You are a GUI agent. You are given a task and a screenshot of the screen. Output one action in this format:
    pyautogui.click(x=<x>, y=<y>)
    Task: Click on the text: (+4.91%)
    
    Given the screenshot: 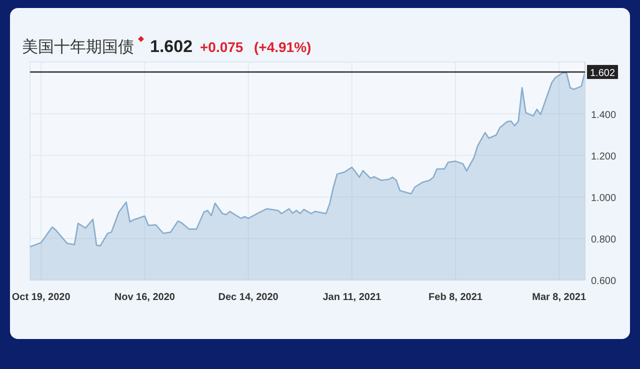 What is the action you would take?
    pyautogui.click(x=283, y=47)
    